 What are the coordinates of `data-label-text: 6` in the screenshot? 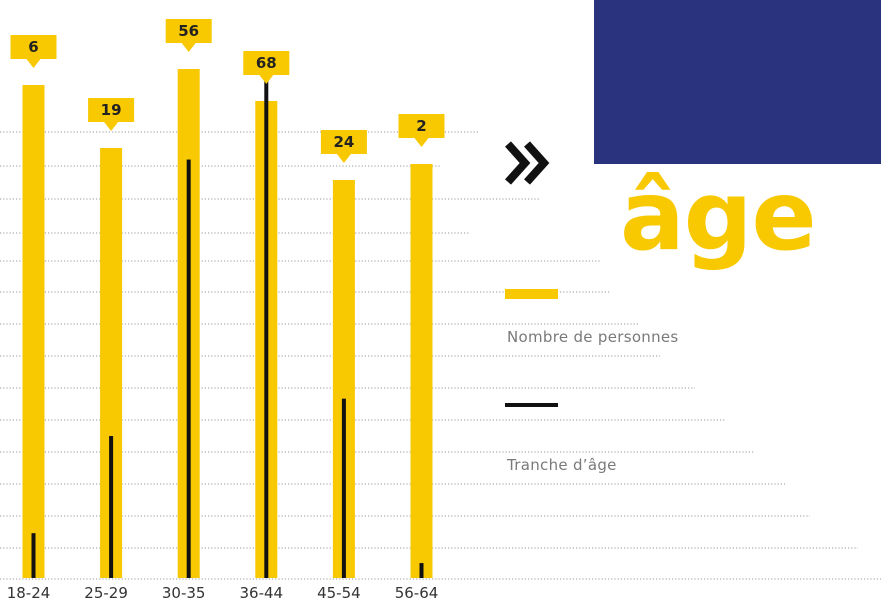 It's located at (33, 47).